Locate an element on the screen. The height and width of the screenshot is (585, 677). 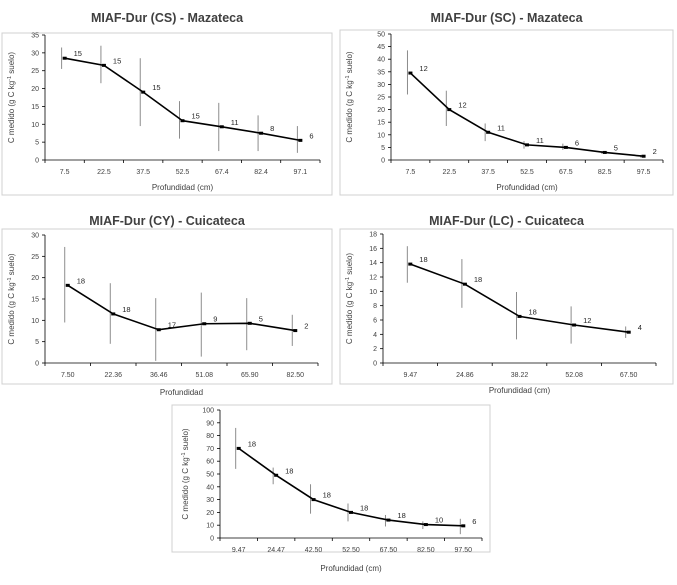
chart-title: MIAF-Dur (CY) - Cuicateca is located at coordinates (167, 221).